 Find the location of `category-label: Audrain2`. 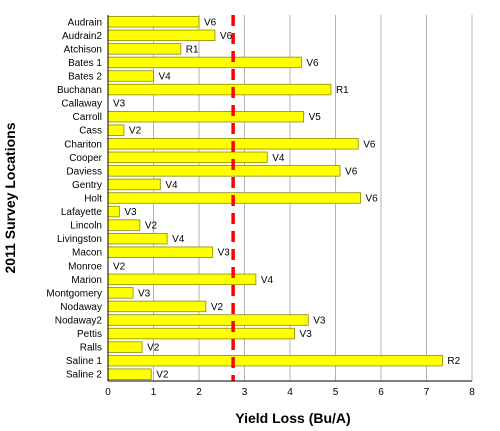

category-label: Audrain2 is located at coordinates (82, 36).